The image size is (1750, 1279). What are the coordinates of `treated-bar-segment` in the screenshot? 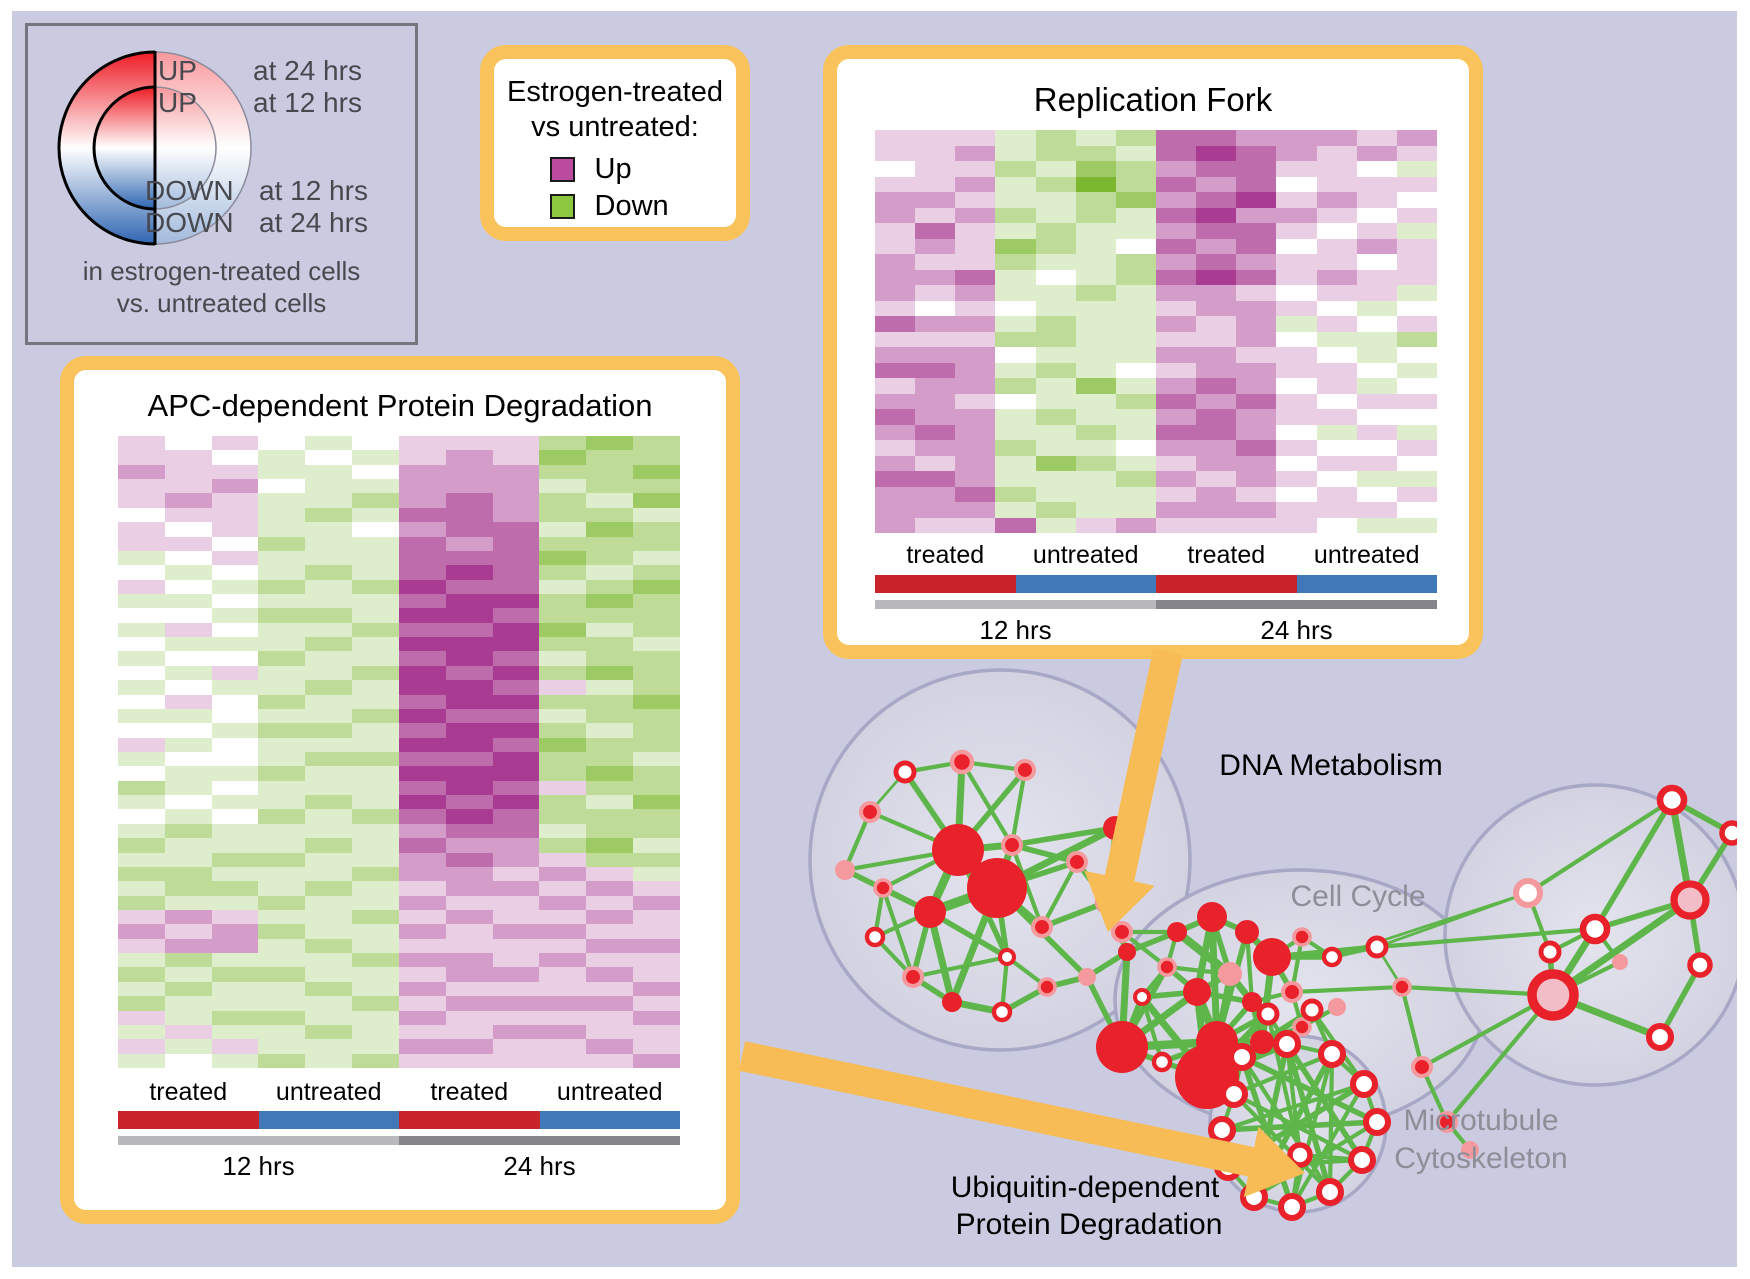 It's located at (1226, 584).